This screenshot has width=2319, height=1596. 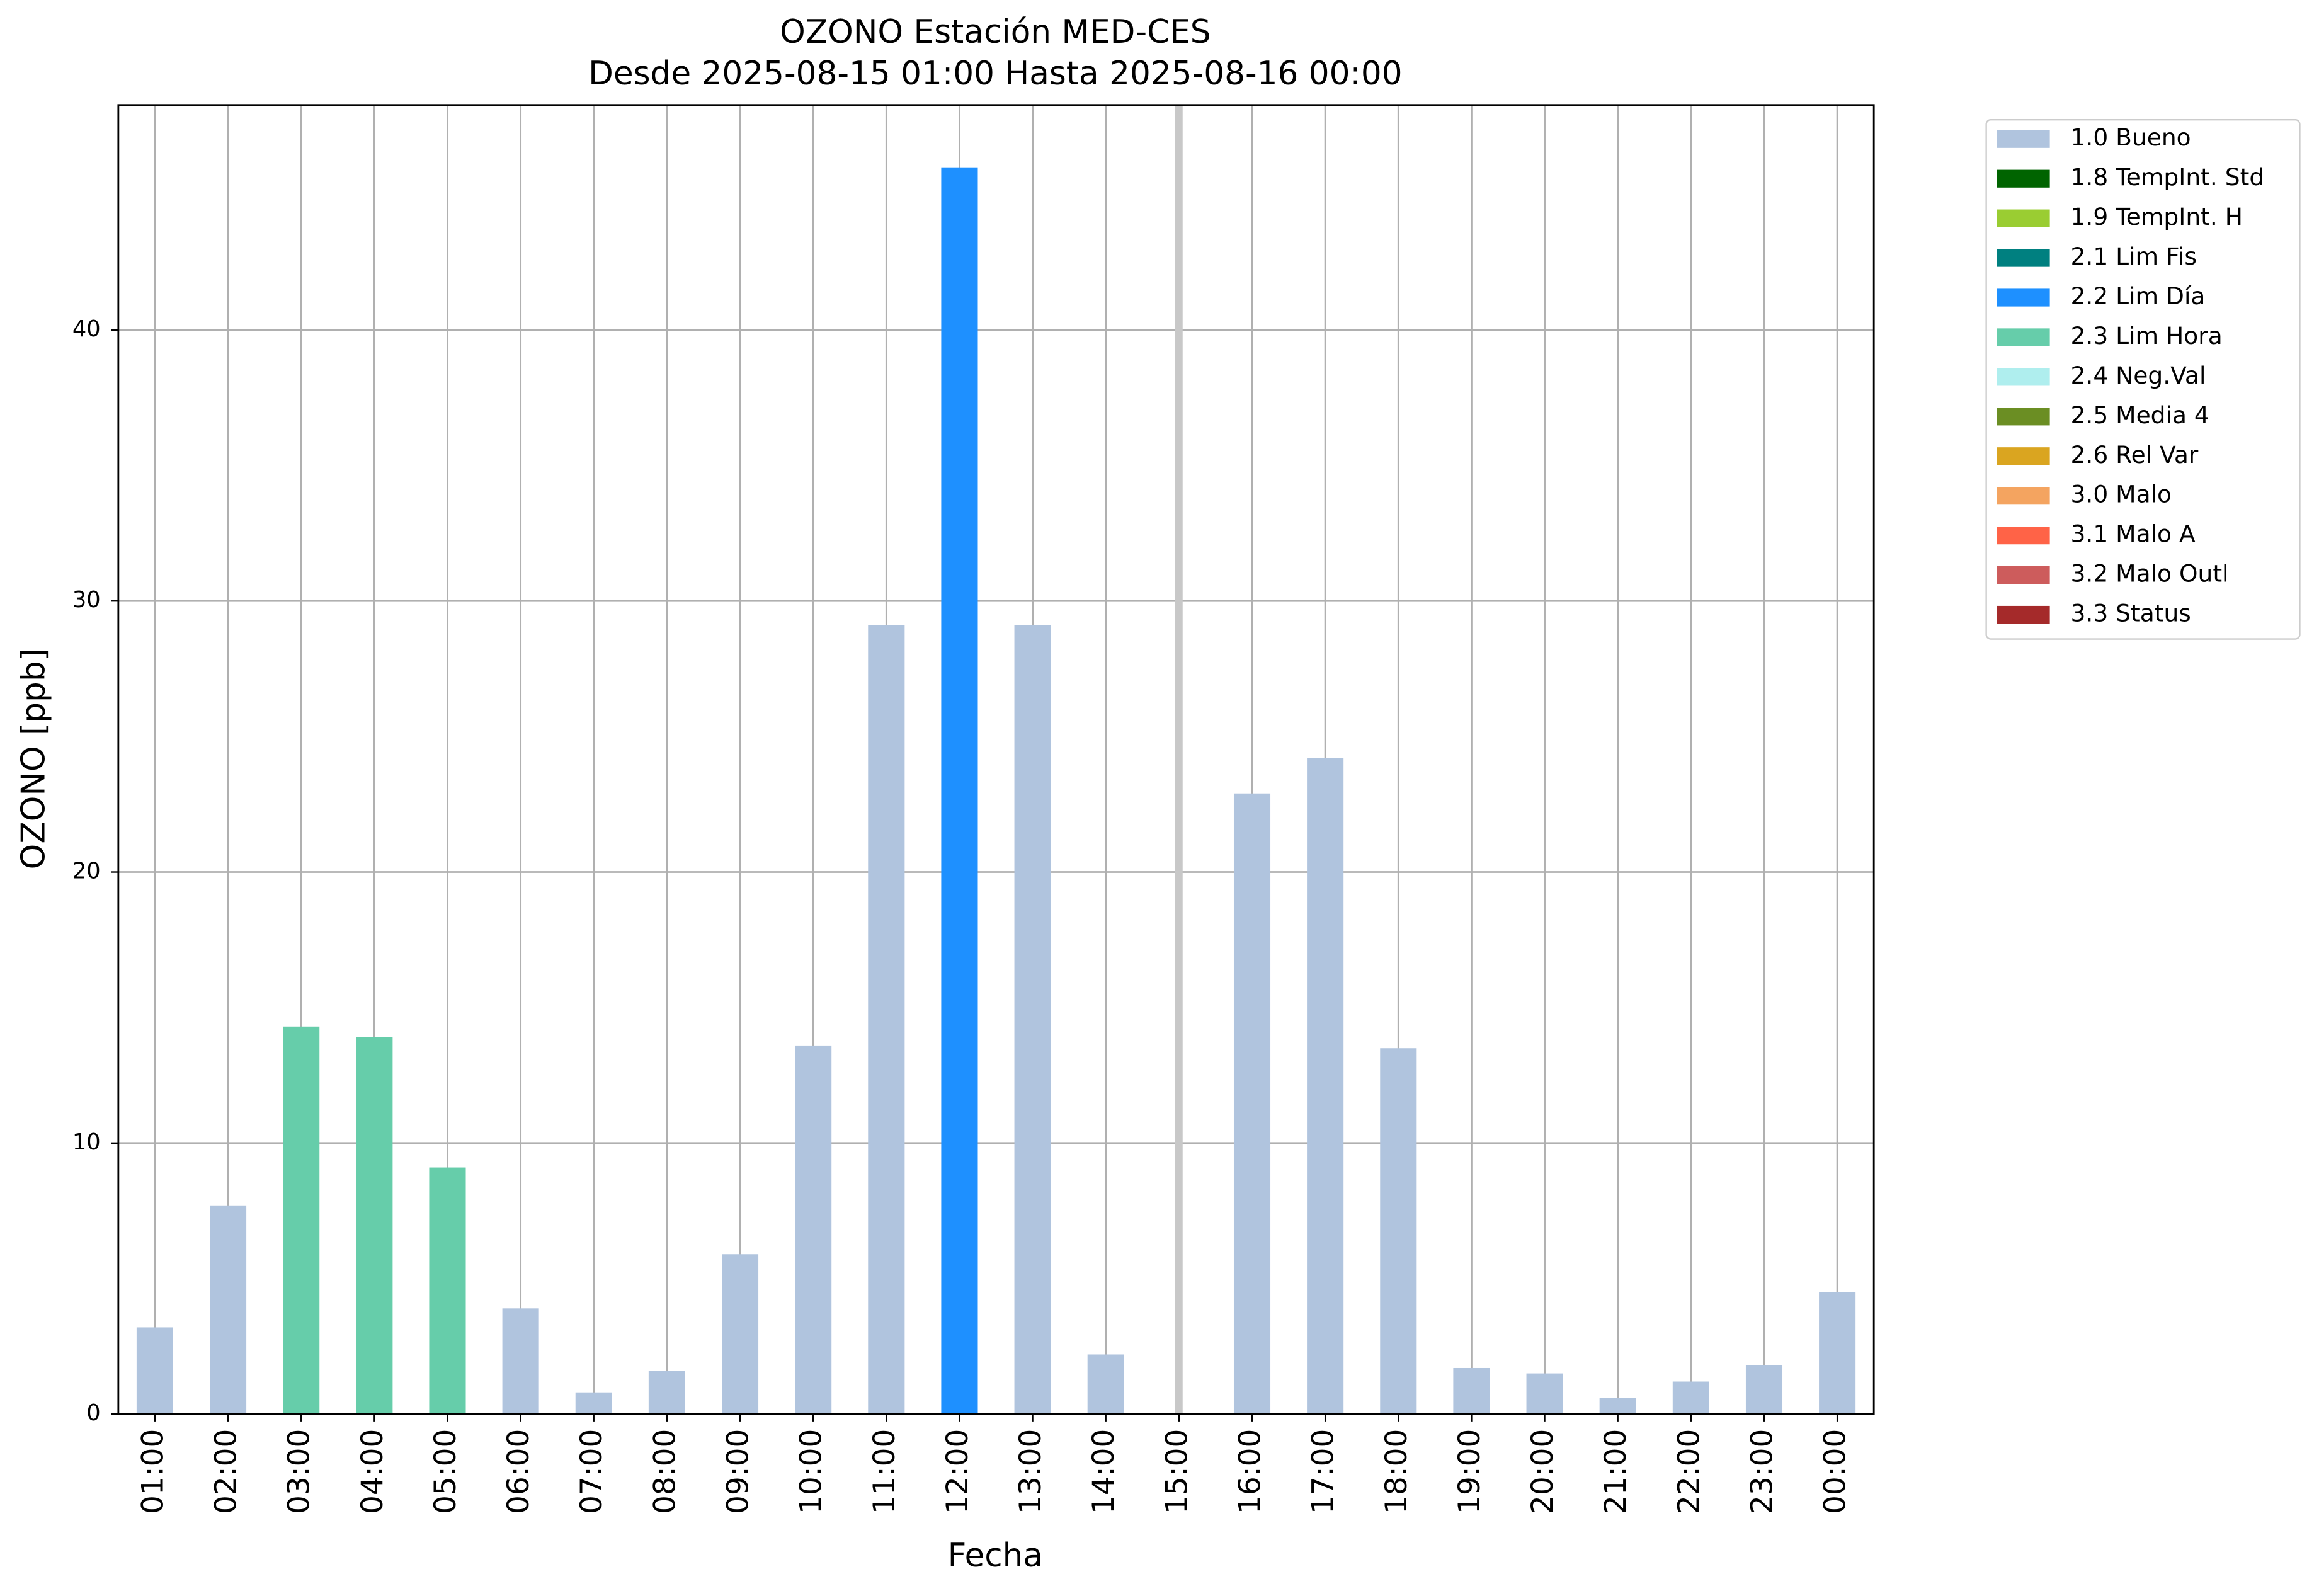 I want to click on legend-label: 3.2 Malo Outl, so click(x=2150, y=574).